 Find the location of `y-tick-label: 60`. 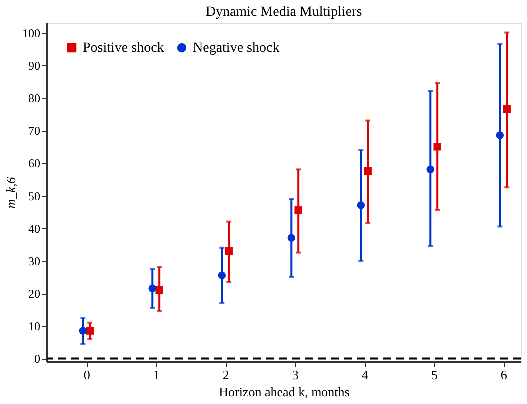

y-tick-label: 60 is located at coordinates (34, 163).